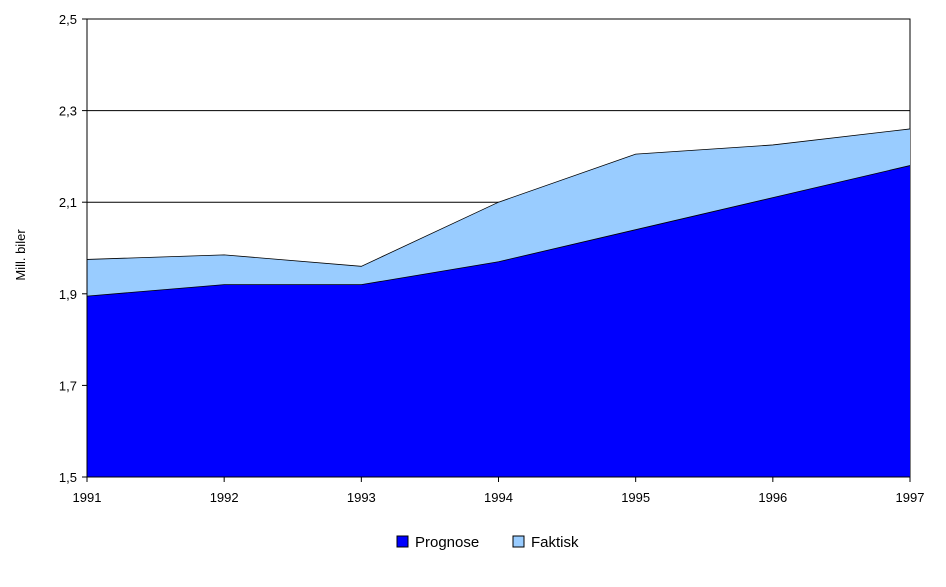  What do you see at coordinates (447, 542) in the screenshot?
I see `legend-label: Prognose` at bounding box center [447, 542].